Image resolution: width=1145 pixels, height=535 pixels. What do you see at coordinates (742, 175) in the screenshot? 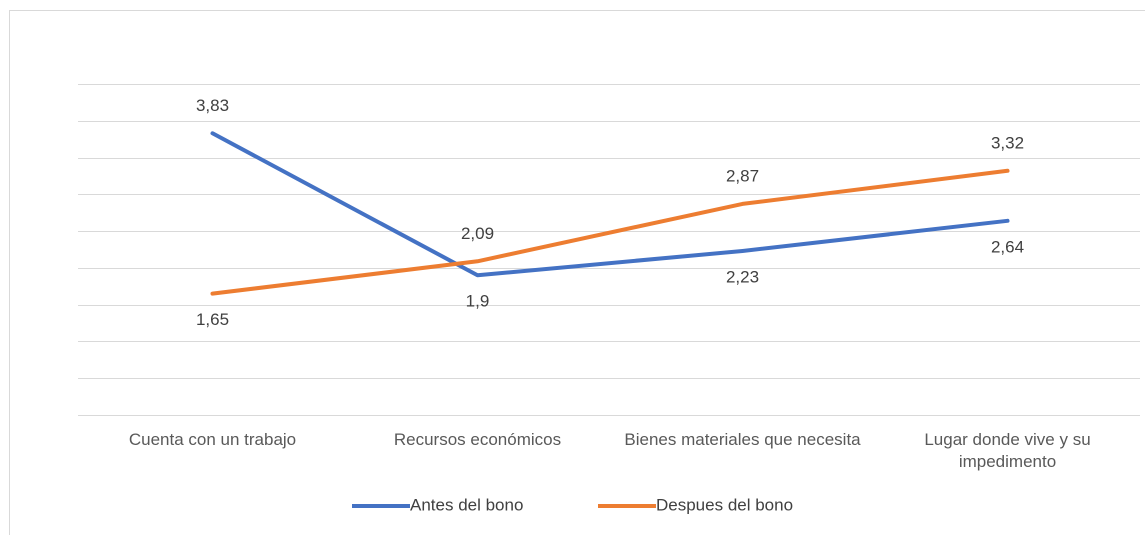
I see `data-label: 2,87` at bounding box center [742, 175].